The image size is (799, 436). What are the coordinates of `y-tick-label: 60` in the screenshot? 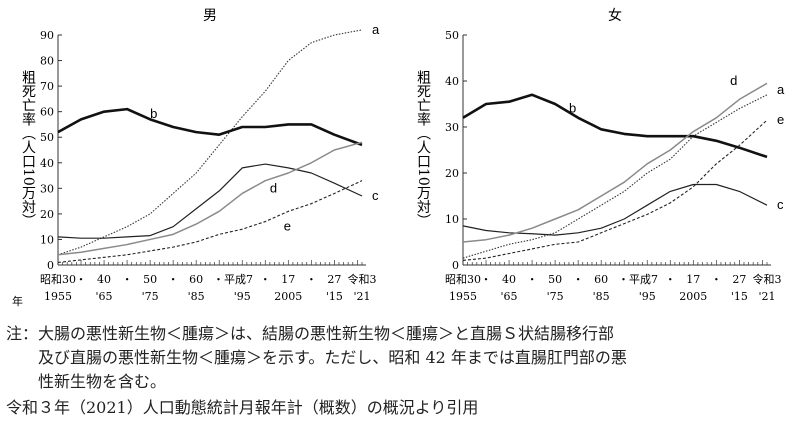 It's located at (47, 112).